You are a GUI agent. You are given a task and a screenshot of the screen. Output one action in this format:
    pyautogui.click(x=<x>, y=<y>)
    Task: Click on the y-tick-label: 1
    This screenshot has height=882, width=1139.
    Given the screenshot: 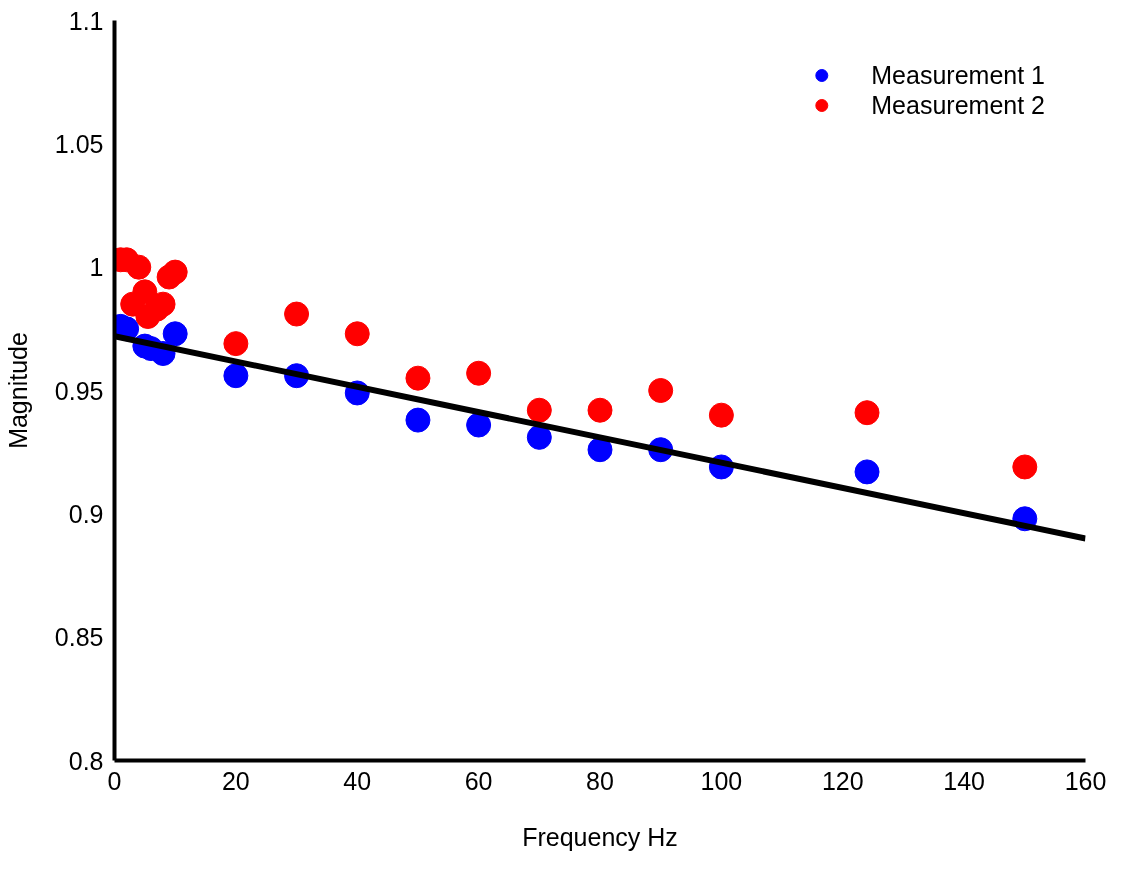 What is the action you would take?
    pyautogui.click(x=96, y=267)
    